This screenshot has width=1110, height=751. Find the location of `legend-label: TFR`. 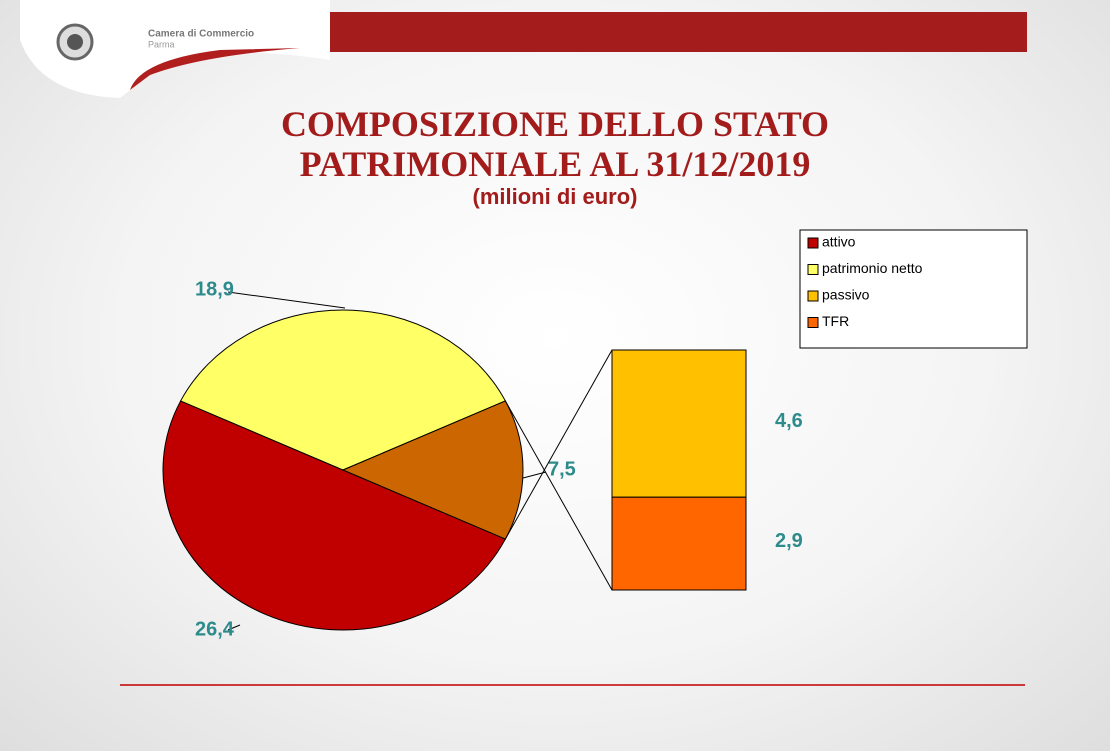

legend-label: TFR is located at coordinates (835, 321).